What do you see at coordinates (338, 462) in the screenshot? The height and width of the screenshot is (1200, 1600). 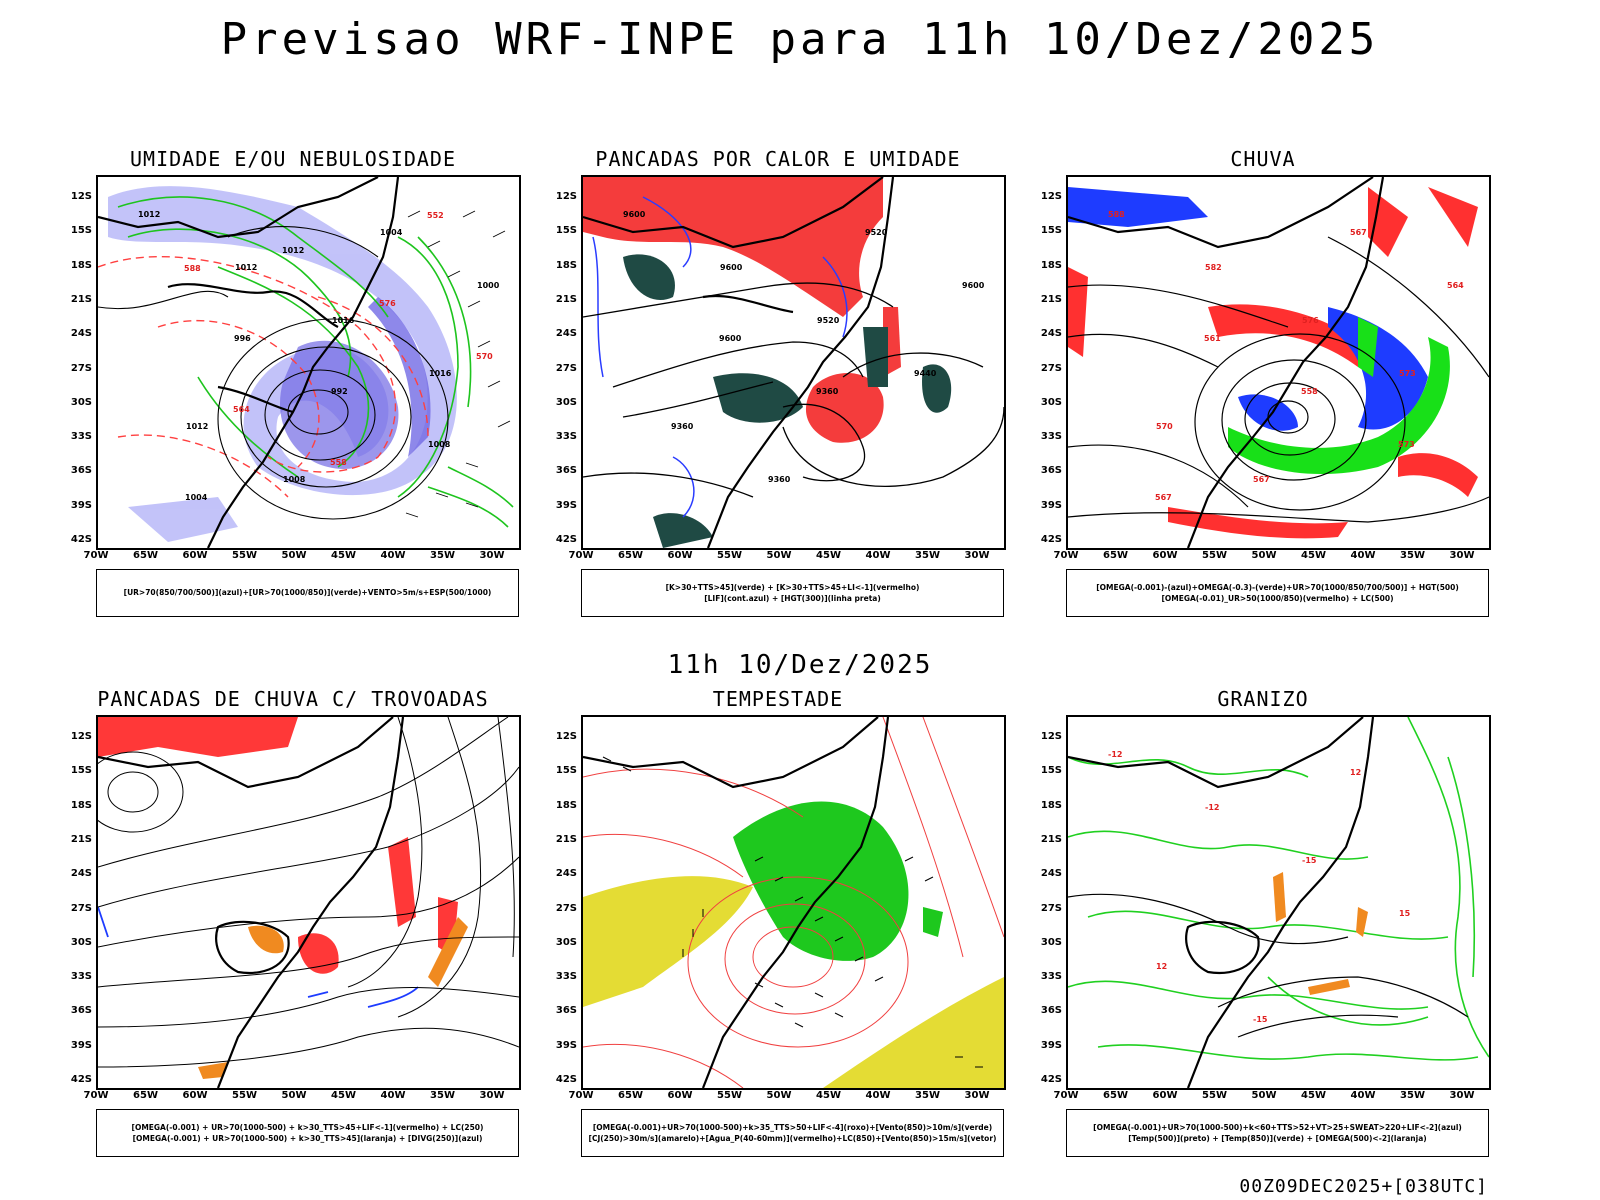 I see `contour-label: 558` at bounding box center [338, 462].